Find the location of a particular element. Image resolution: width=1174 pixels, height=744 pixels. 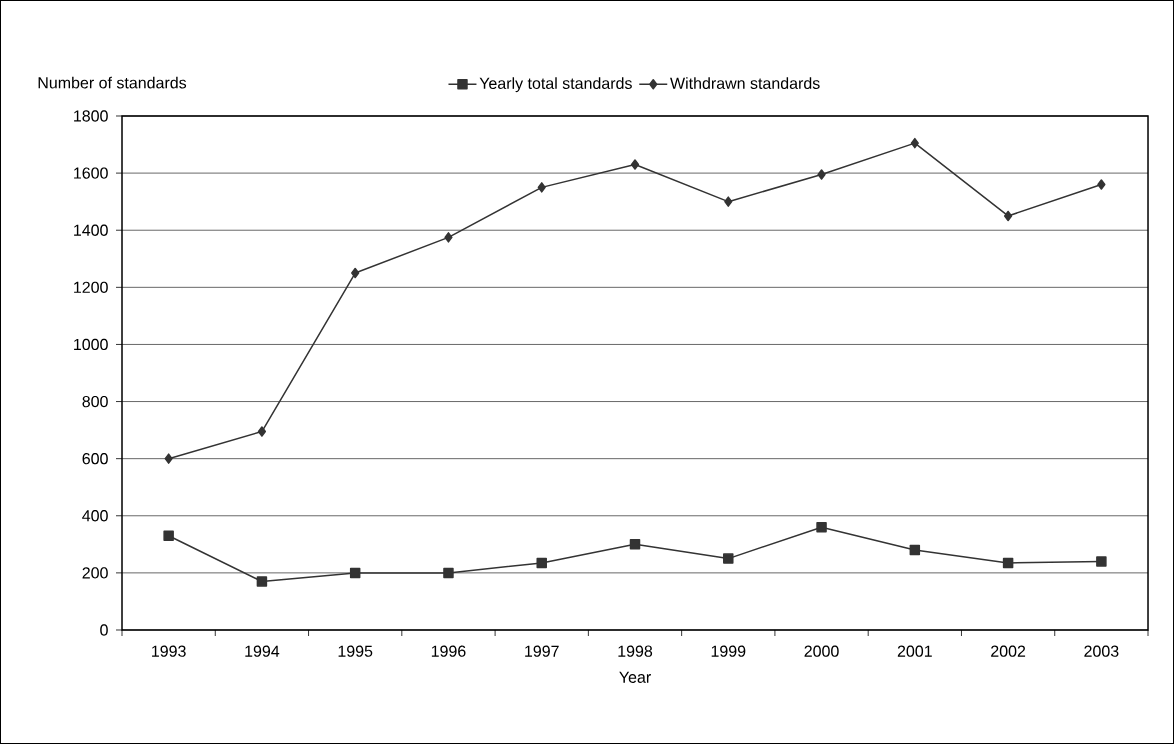

y-tick-label: 1800 is located at coordinates (91, 116).